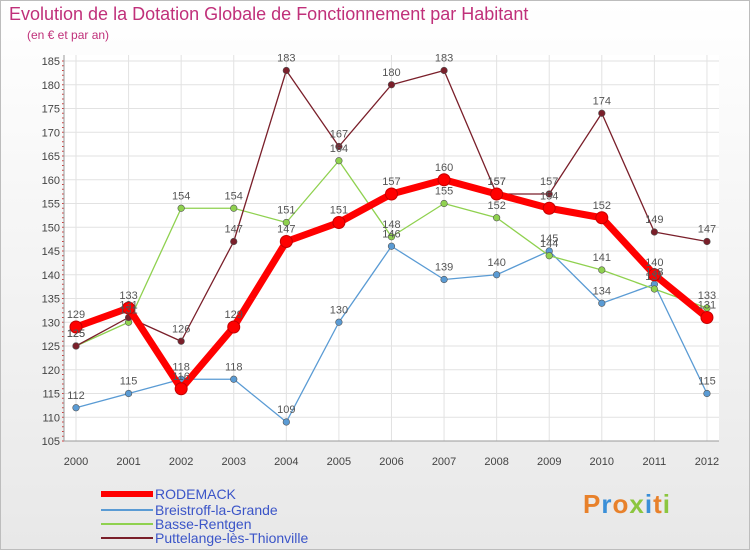 Image resolution: width=750 pixels, height=550 pixels. Describe the element at coordinates (496, 263) in the screenshot. I see `data-label-breistroff-la-grande: 140` at that location.